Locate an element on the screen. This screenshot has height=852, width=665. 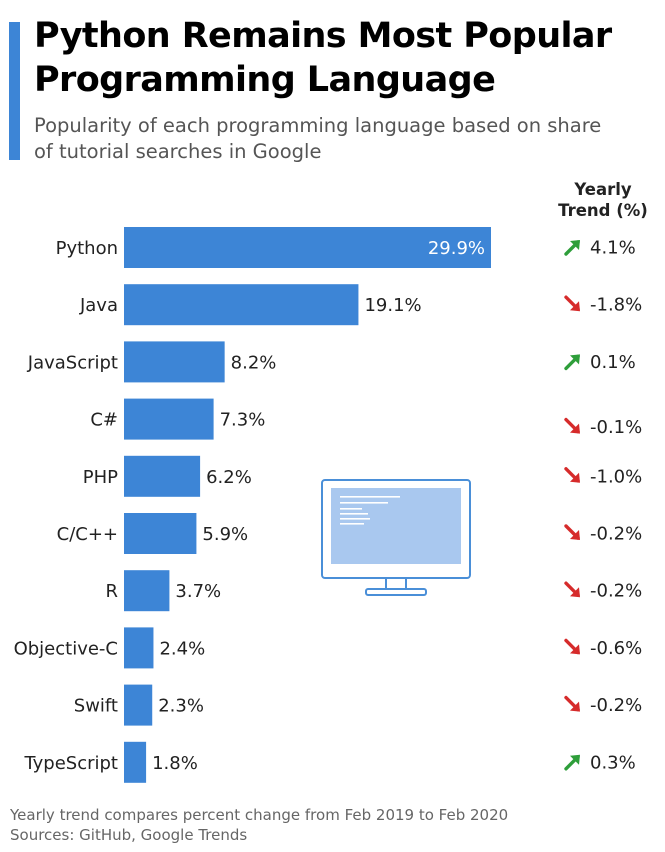
trend-header-line-2: Trend (%) is located at coordinates (603, 210).